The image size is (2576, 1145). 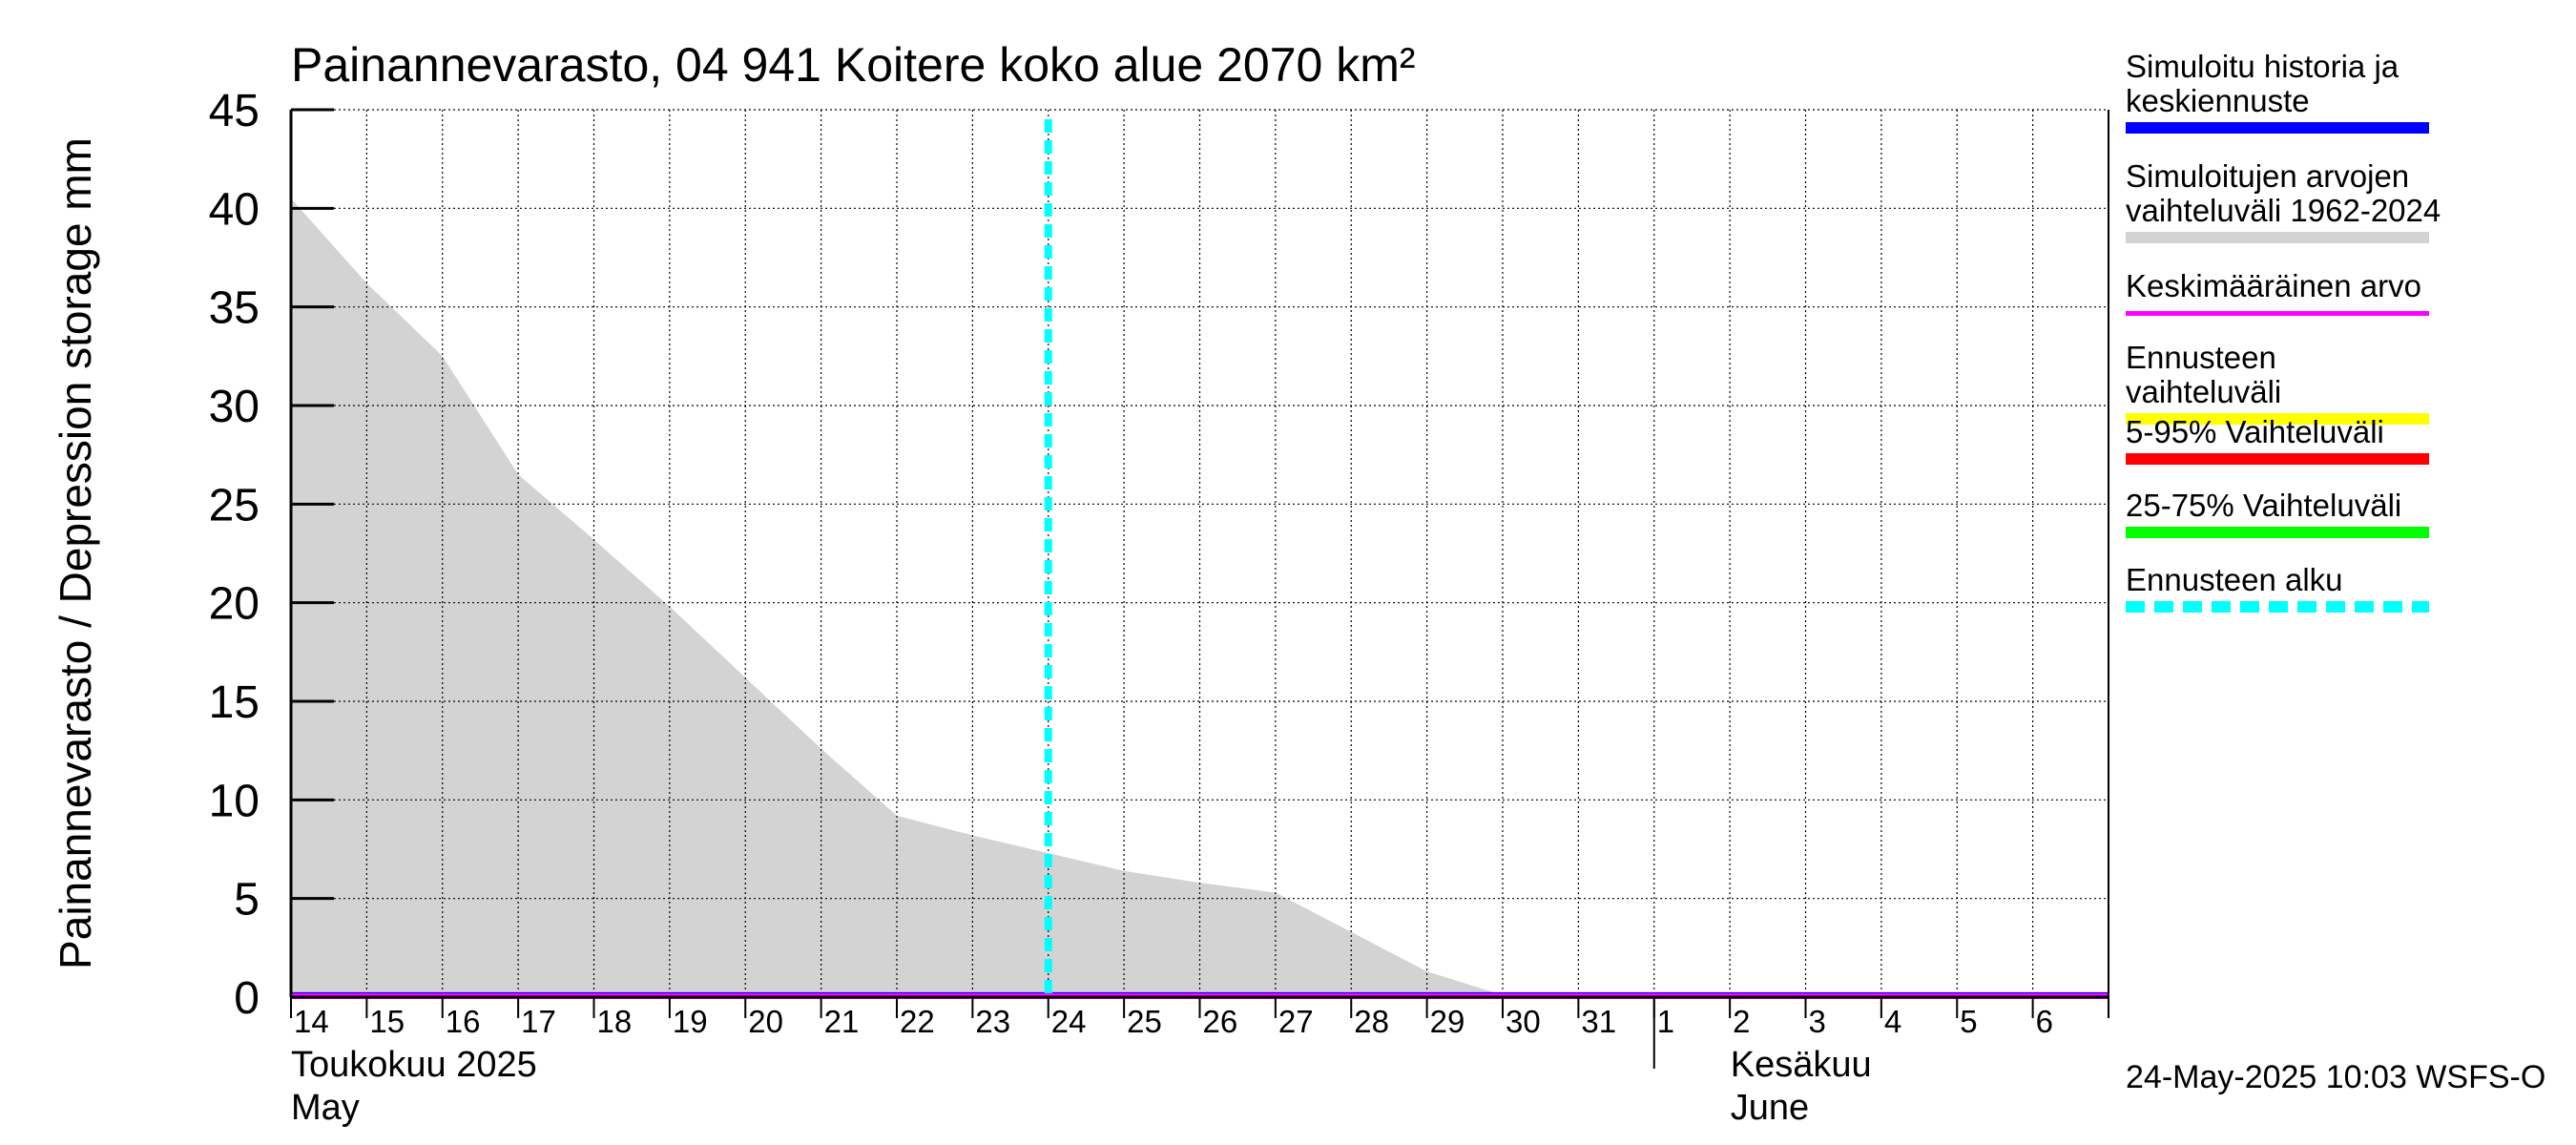 I want to click on x-tick-label: 15, so click(x=387, y=1022).